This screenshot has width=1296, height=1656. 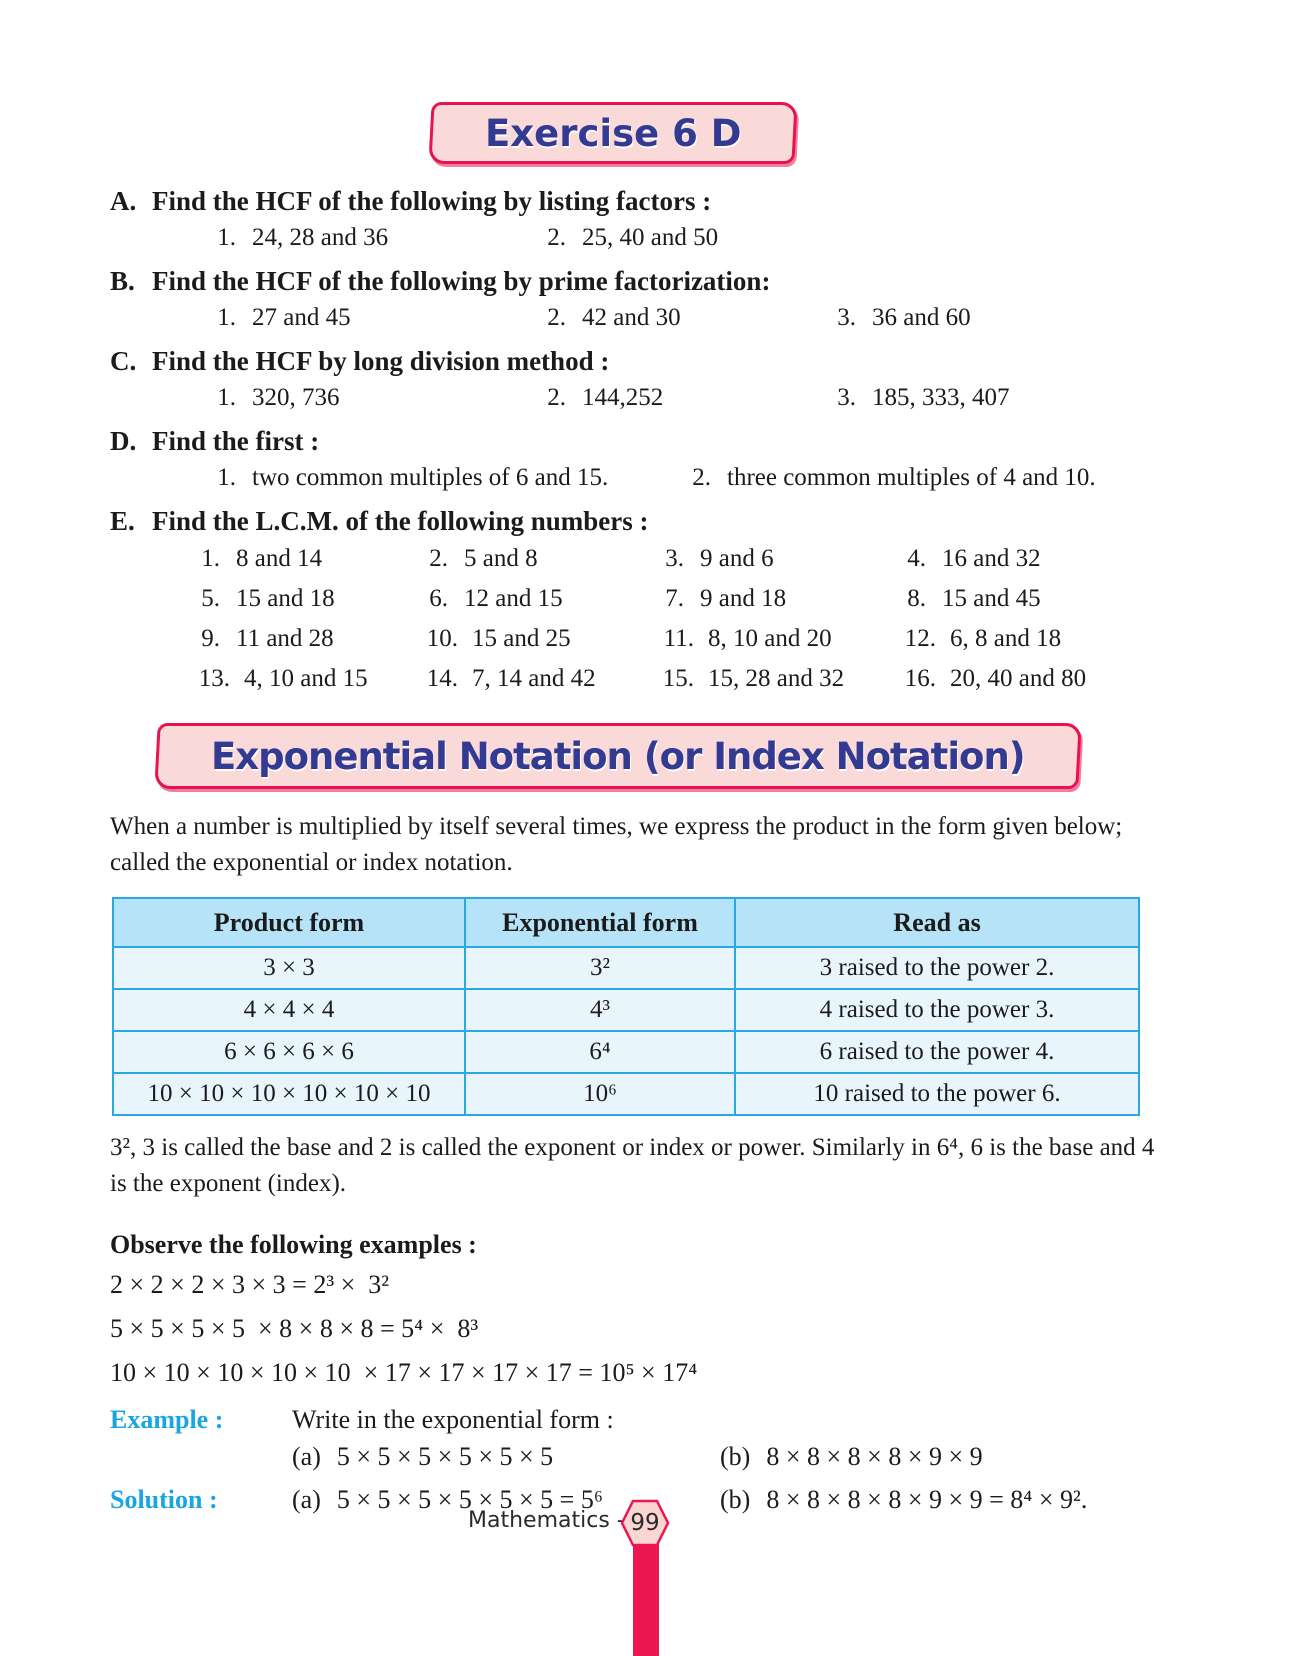 I want to click on exercise-item: 11. 8, 10 and 20, so click(x=747, y=638).